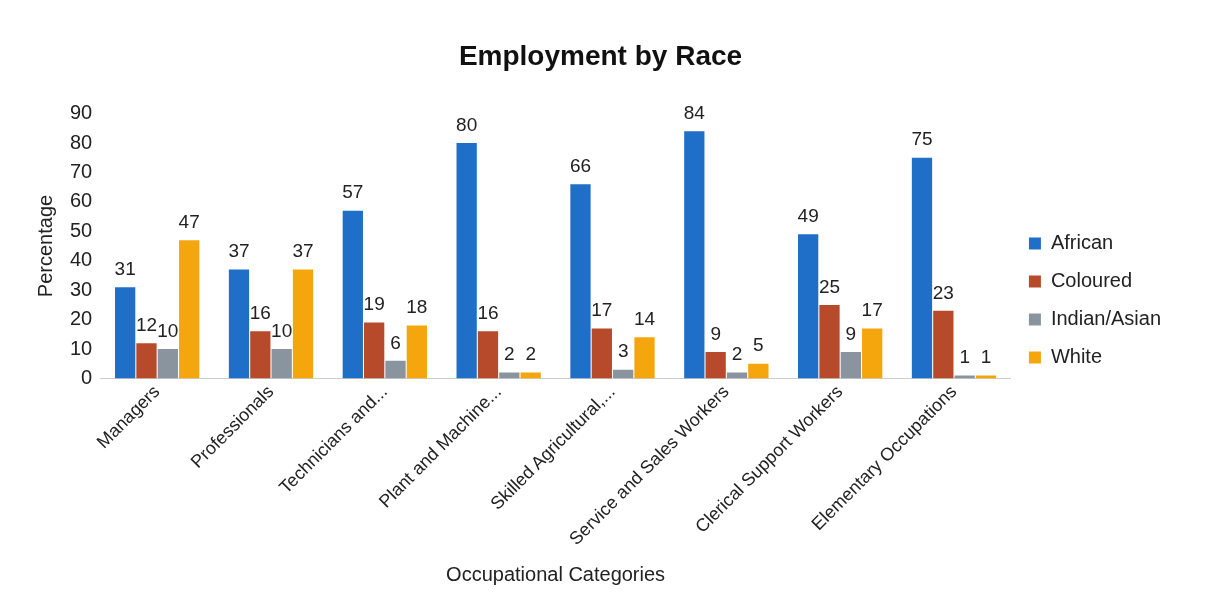 Image resolution: width=1211 pixels, height=601 pixels. What do you see at coordinates (467, 124) in the screenshot?
I see `data-label: 80` at bounding box center [467, 124].